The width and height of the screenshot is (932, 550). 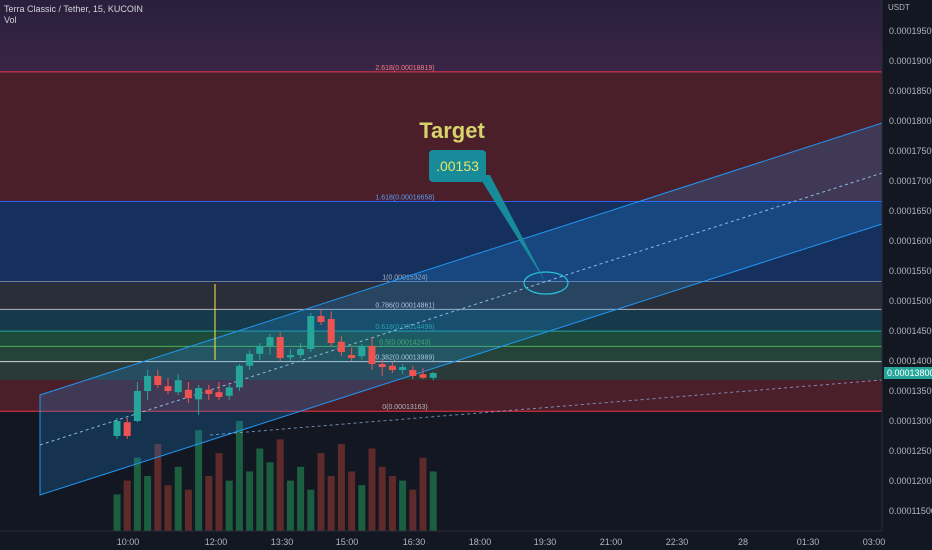 What do you see at coordinates (910, 151) in the screenshot?
I see `price-tick-label: 0.00017500` at bounding box center [910, 151].